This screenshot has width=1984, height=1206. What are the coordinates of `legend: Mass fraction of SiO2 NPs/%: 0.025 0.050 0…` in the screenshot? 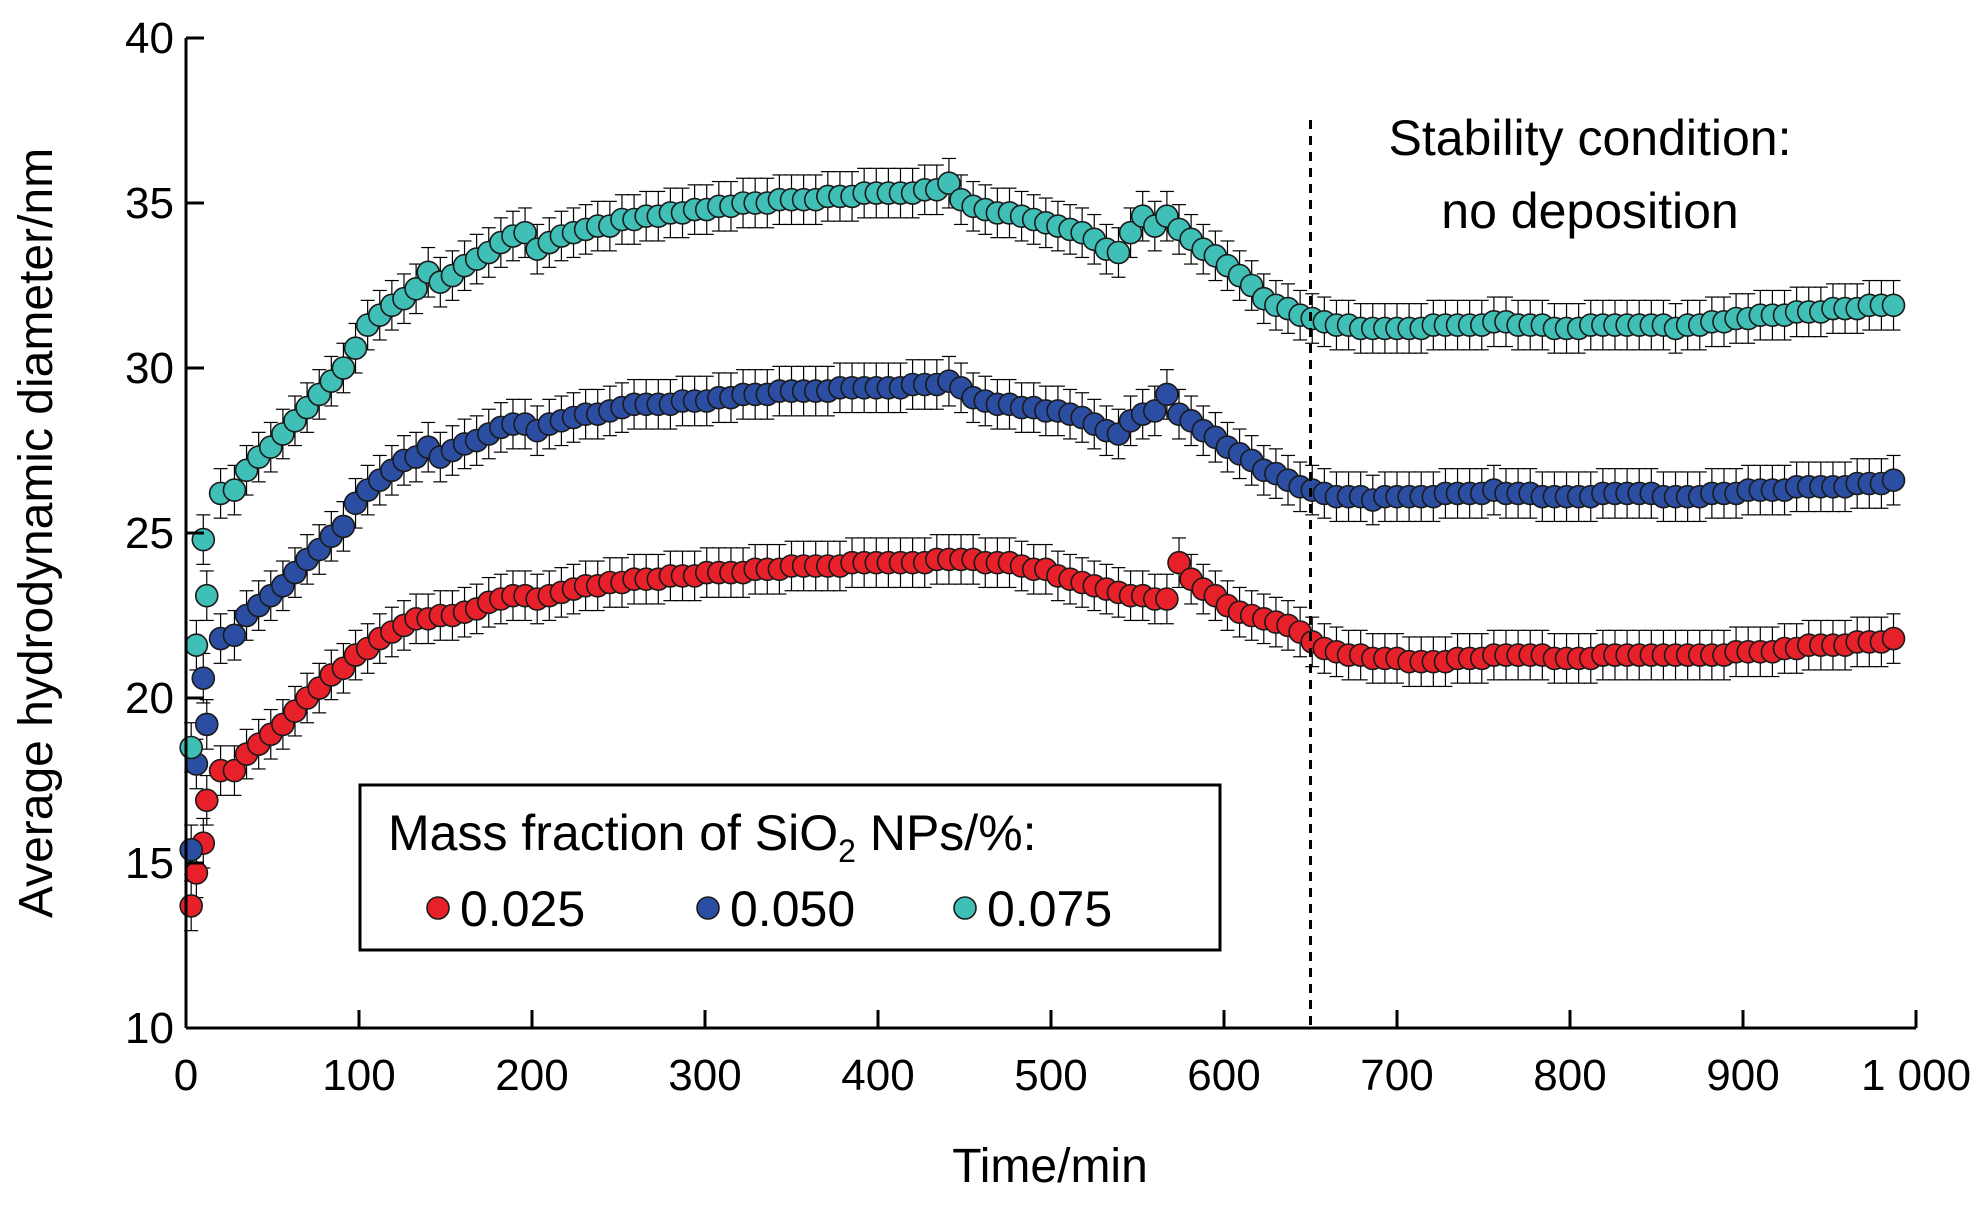 It's located at (790, 867).